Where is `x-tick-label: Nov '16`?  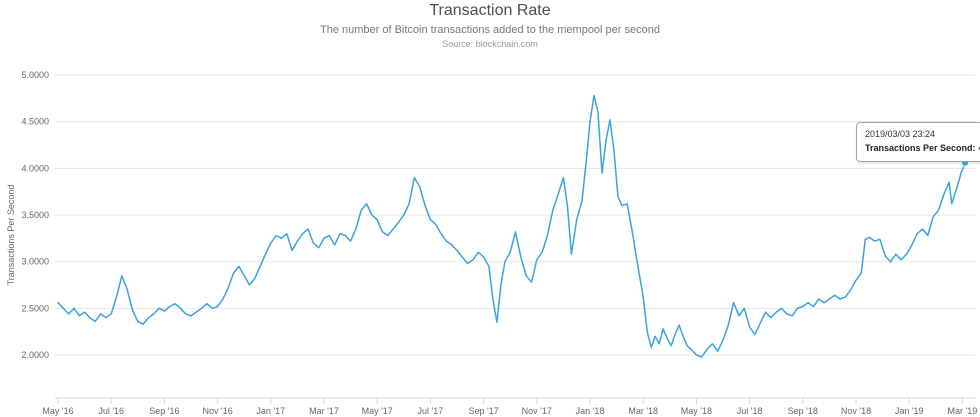 x-tick-label: Nov '16 is located at coordinates (217, 411).